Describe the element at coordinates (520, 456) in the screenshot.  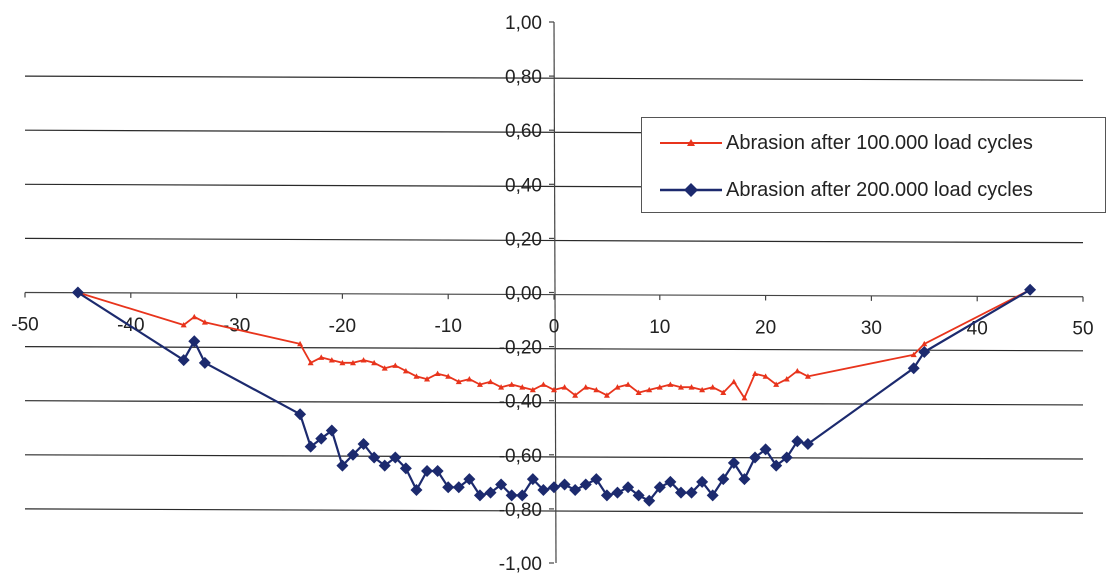
I see `y-tick-label: -0,60` at that location.